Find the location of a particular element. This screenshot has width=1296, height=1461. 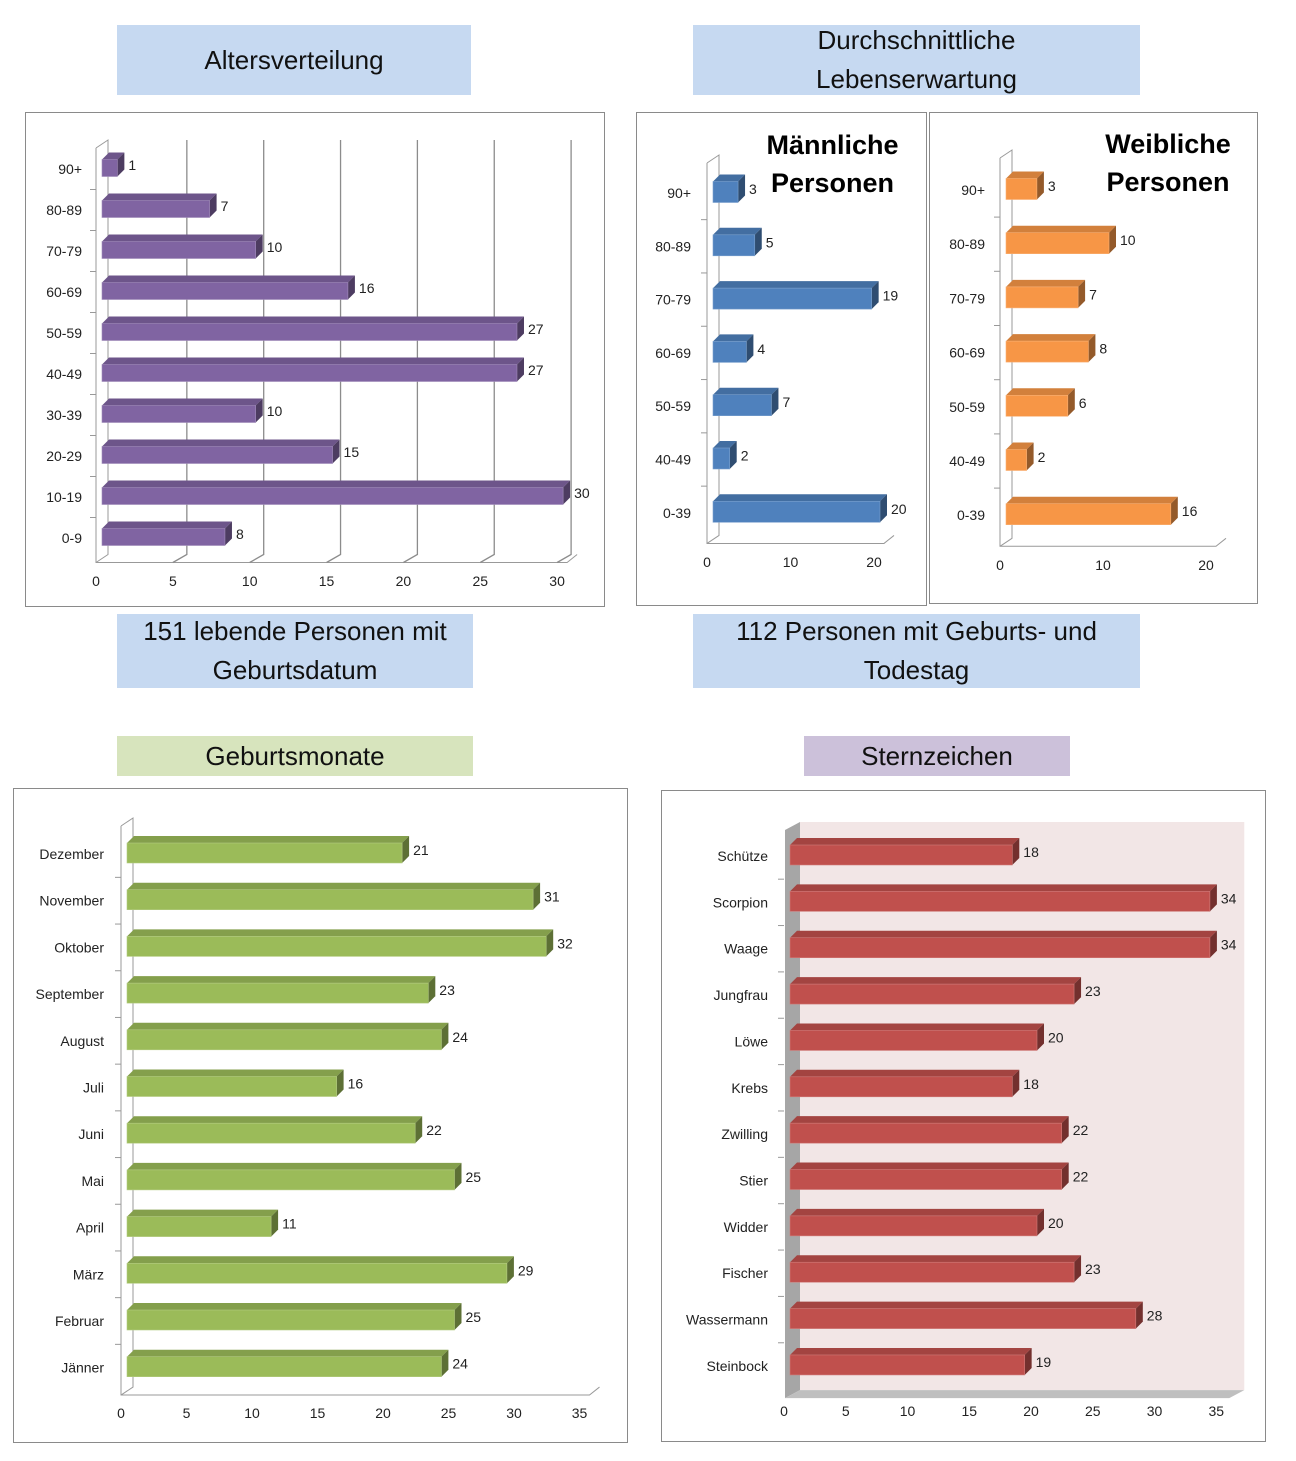

y-tick-label: 40-49 is located at coordinates (64, 374).